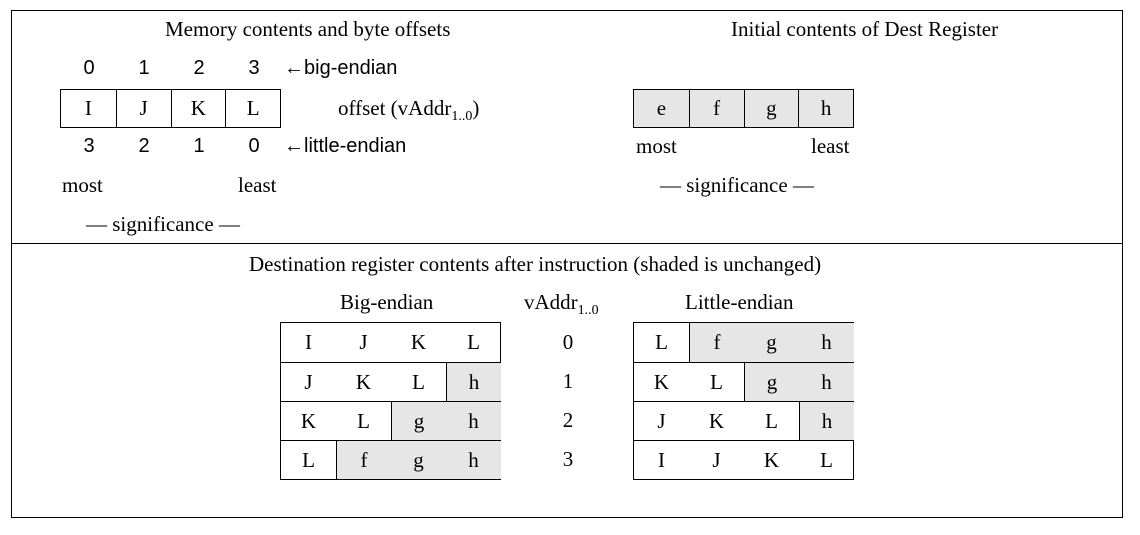 The image size is (1140, 535). What do you see at coordinates (144, 68) in the screenshot?
I see `big-offset: 1` at bounding box center [144, 68].